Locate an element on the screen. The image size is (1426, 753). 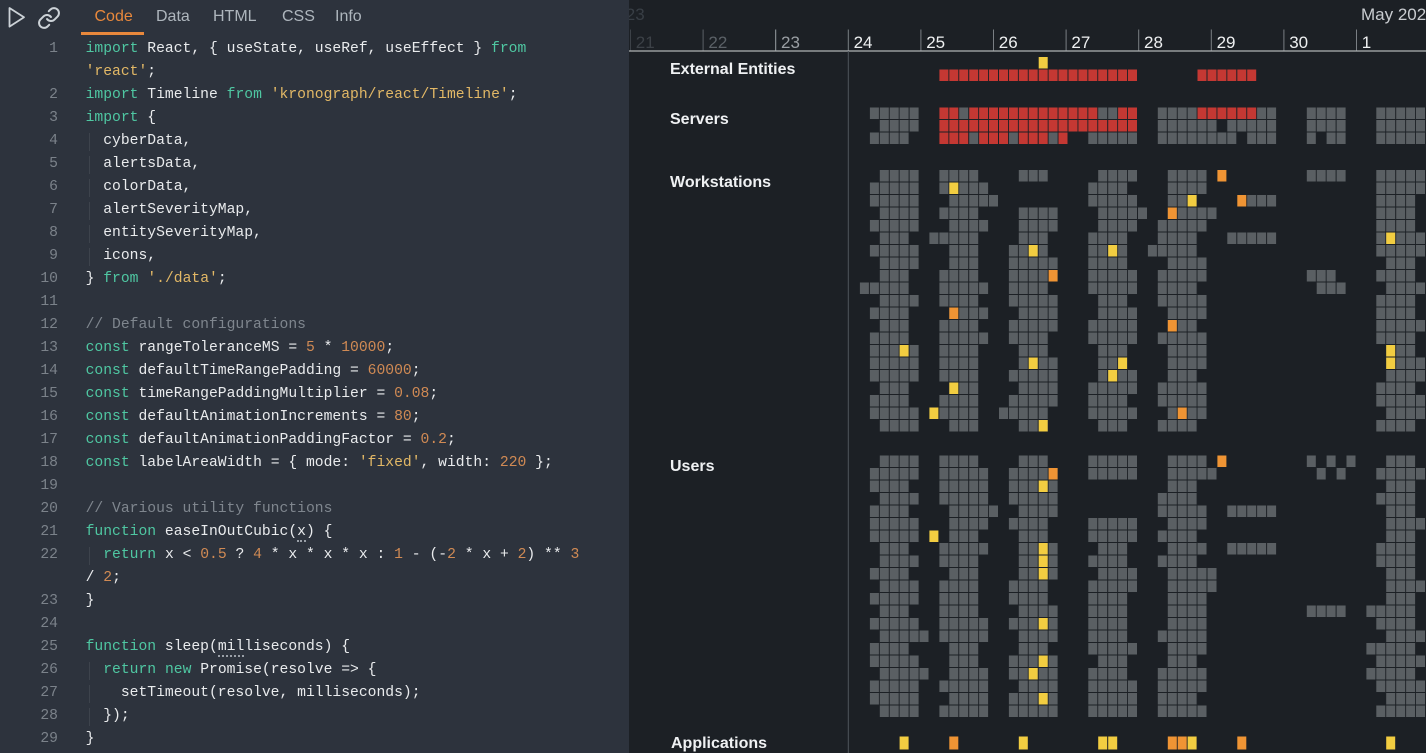
svg-text: 29 is located at coordinates (1226, 42).